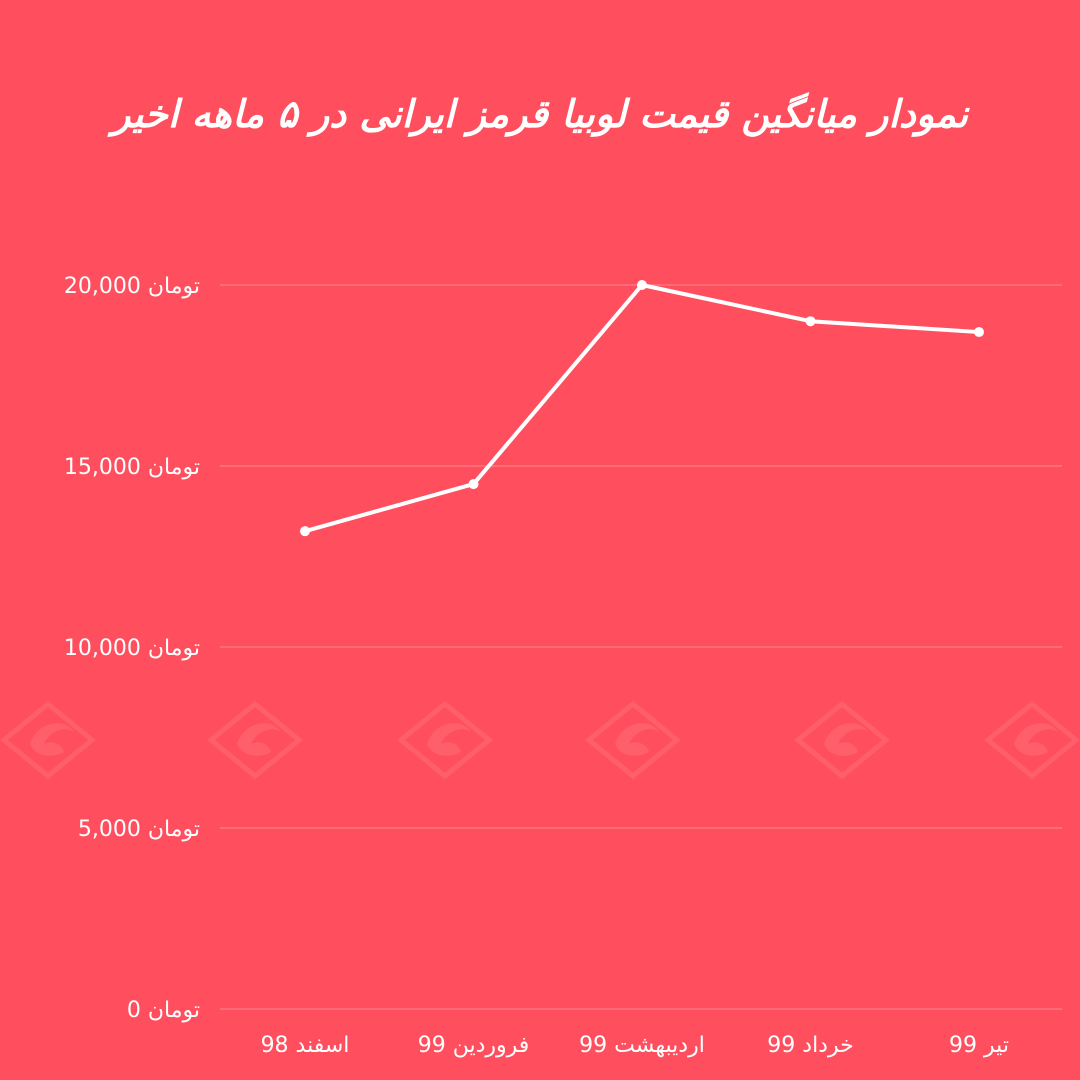 The width and height of the screenshot is (1080, 1080). Describe the element at coordinates (132, 648) in the screenshot. I see `y-tick-label: 10,000 تومان` at that location.